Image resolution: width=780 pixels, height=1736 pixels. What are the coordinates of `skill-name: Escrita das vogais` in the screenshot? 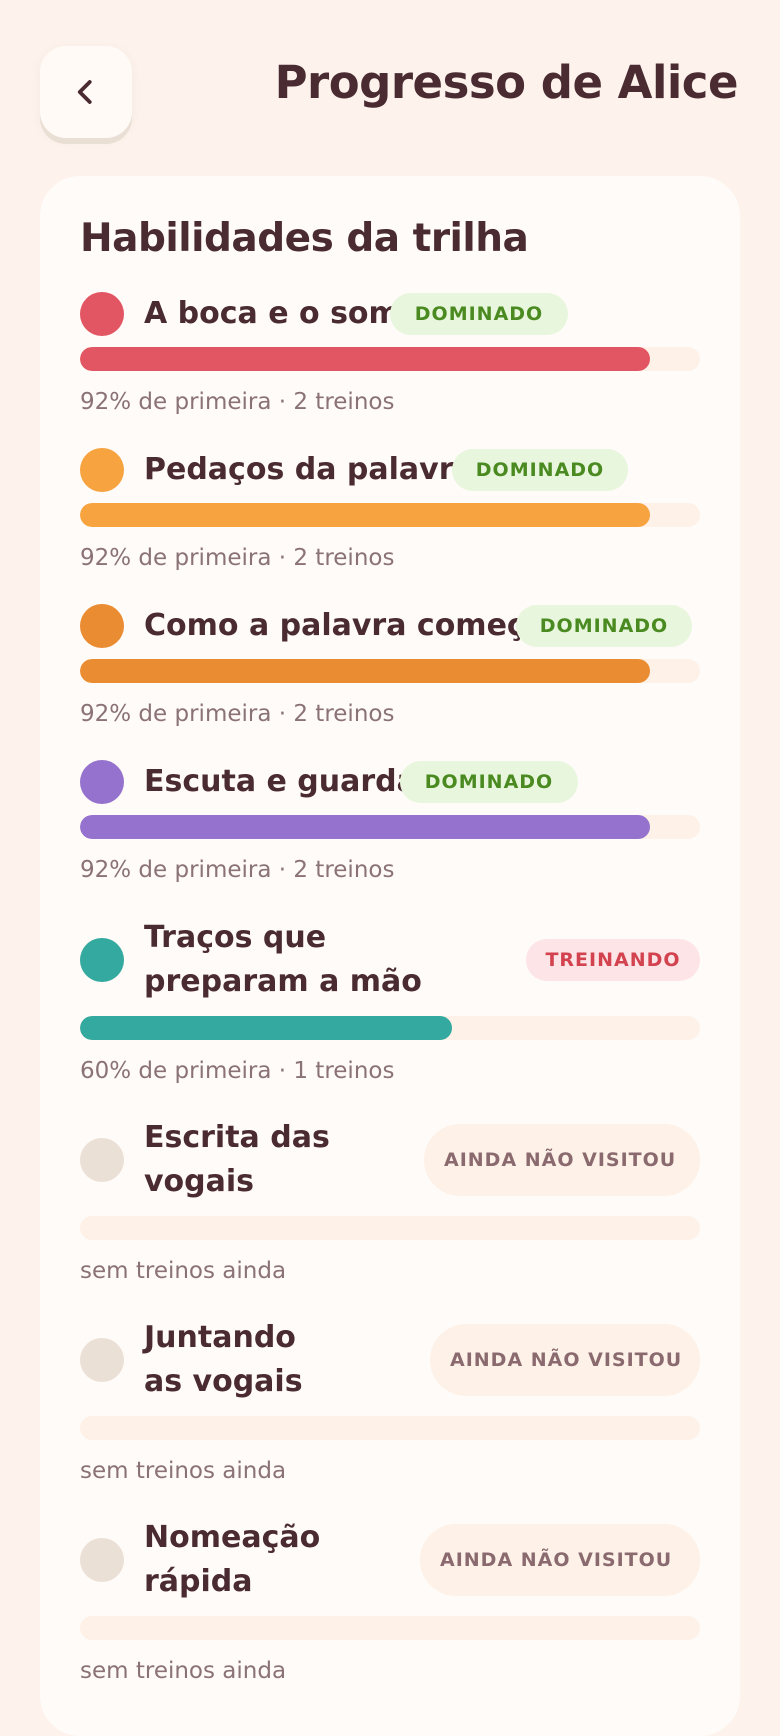 It's located at (237, 1159).